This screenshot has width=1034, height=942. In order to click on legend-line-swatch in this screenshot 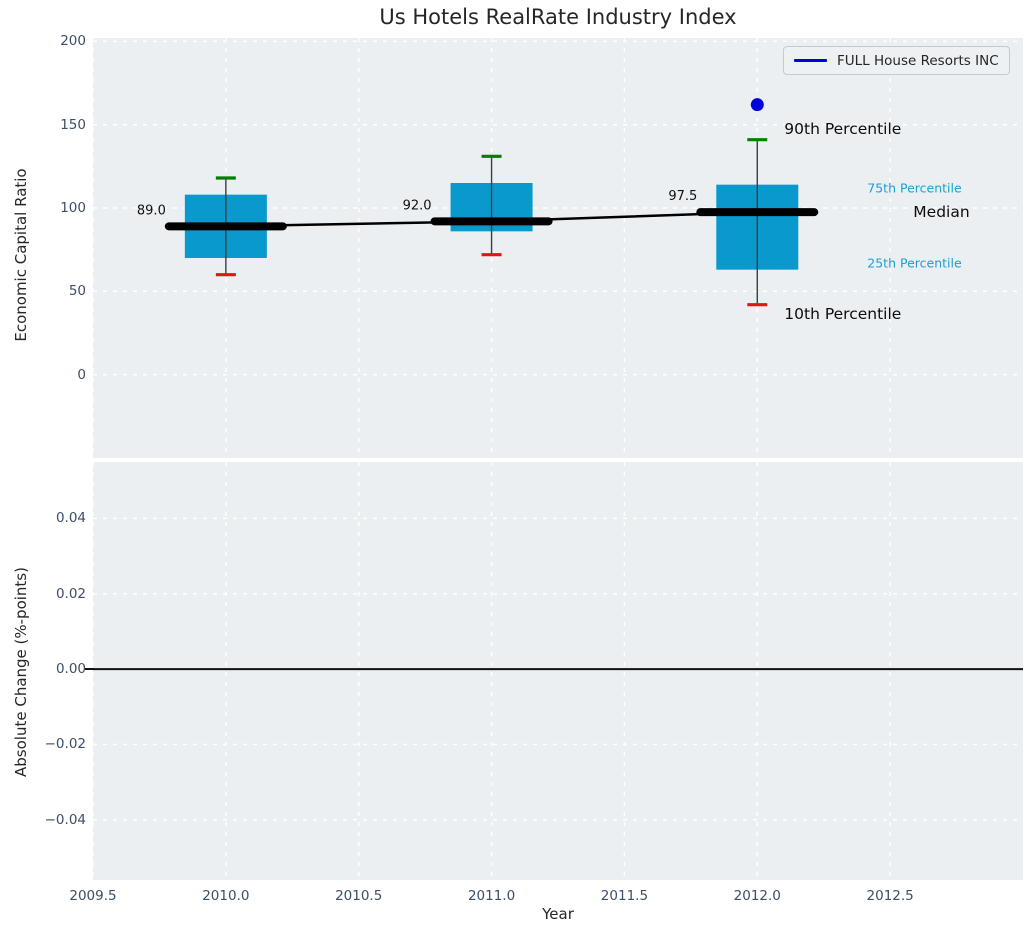, I will do `click(810, 60)`.